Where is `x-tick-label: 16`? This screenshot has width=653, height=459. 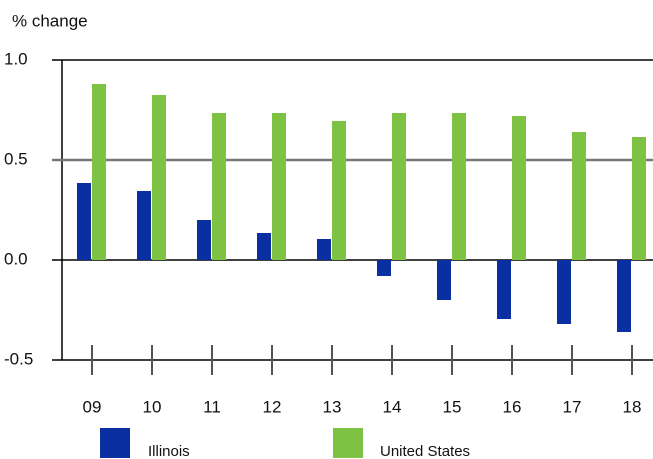 x-tick-label: 16 is located at coordinates (512, 406).